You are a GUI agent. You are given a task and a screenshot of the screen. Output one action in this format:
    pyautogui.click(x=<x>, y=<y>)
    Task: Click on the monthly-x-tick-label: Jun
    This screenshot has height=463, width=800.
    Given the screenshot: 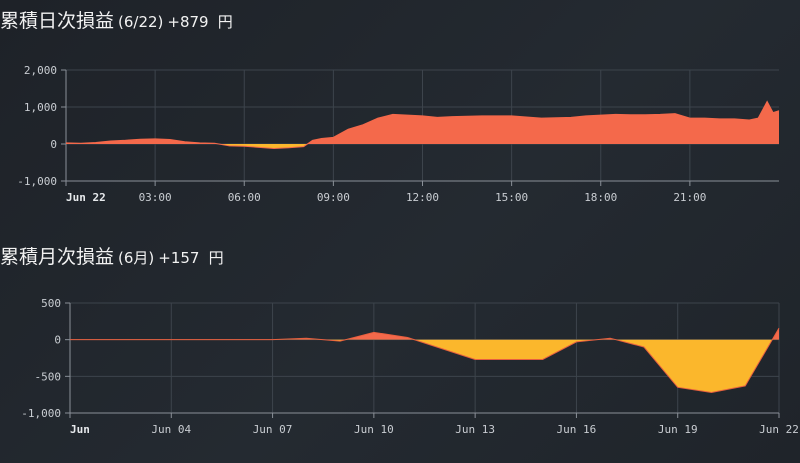 What is the action you would take?
    pyautogui.click(x=80, y=429)
    